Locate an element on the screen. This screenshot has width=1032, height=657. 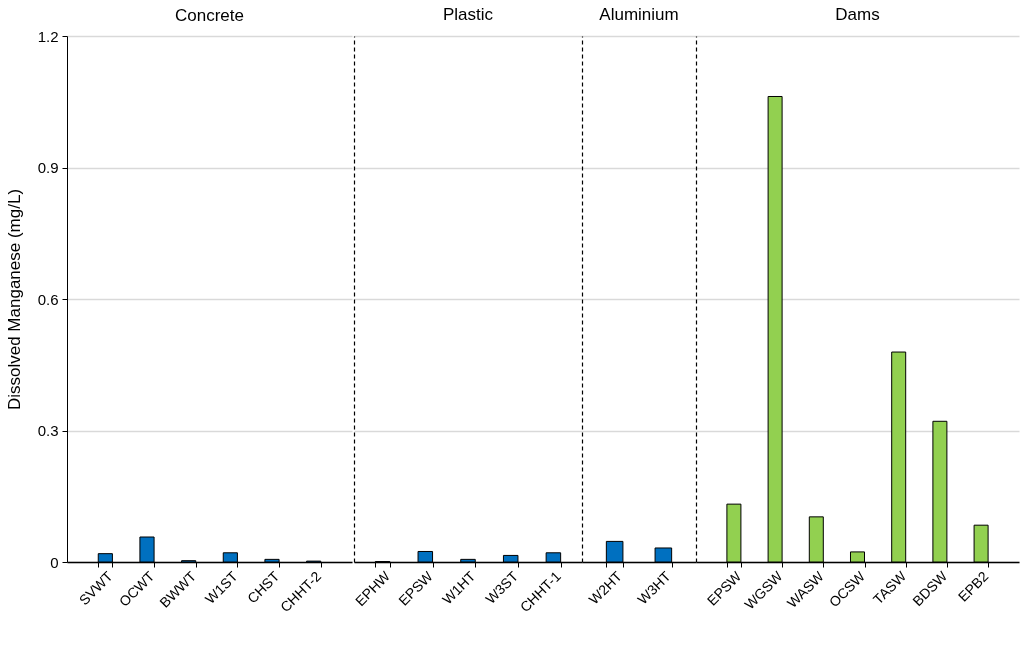
y-tick-label: 1.2 is located at coordinates (48, 36).